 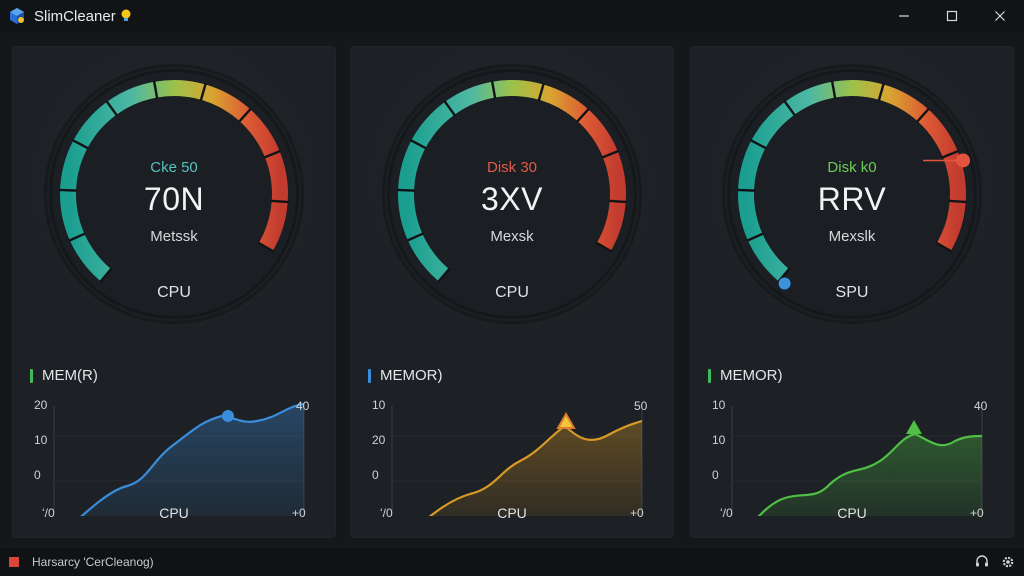 I want to click on gauge-value: 70N, so click(x=174, y=199).